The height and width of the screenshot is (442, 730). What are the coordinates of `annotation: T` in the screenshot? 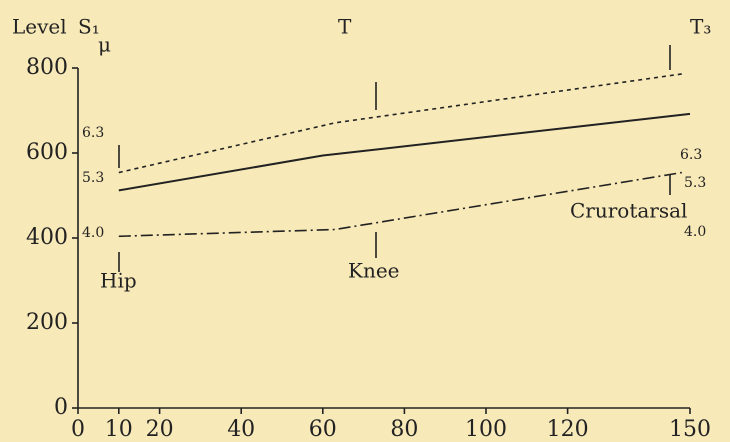 It's located at (345, 27).